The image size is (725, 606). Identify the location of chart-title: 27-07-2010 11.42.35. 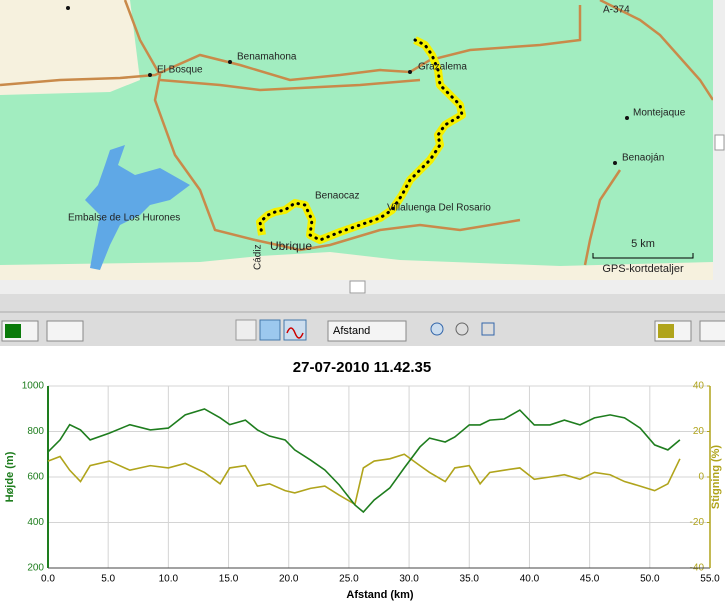
(362, 367).